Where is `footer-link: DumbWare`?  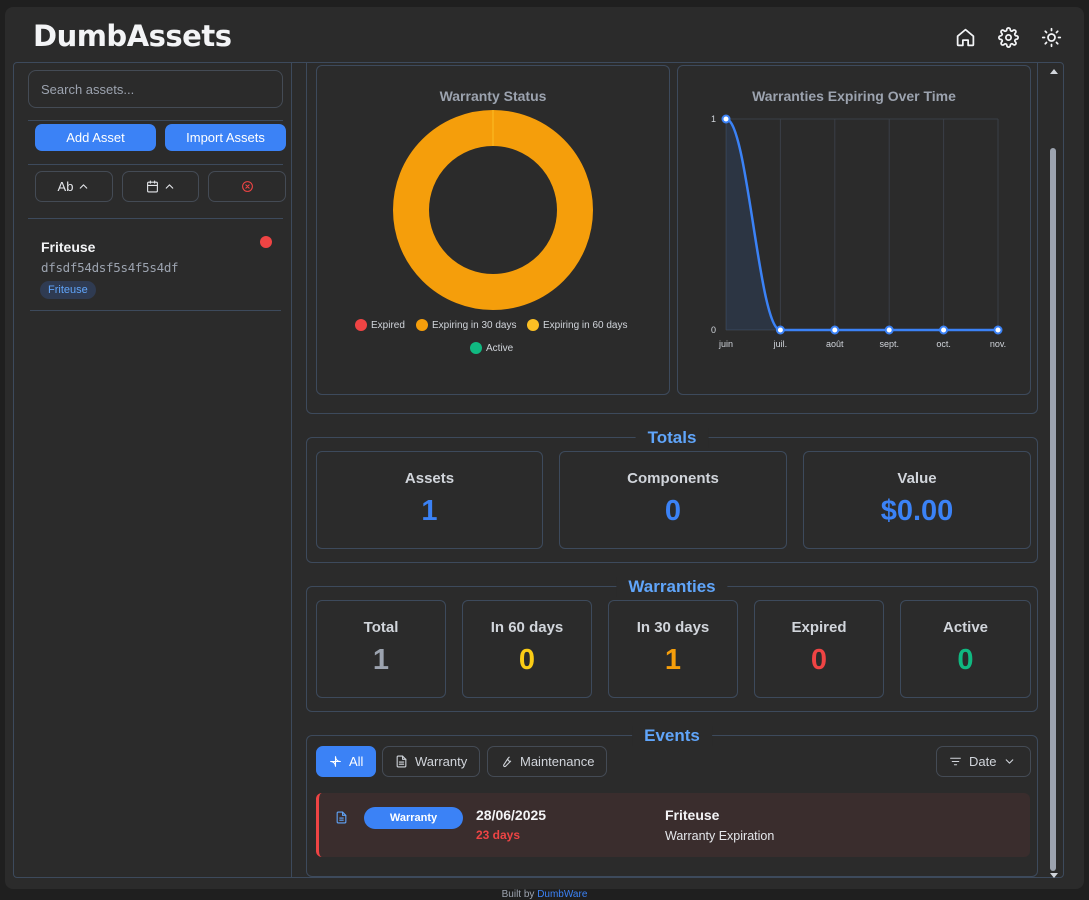 footer-link: DumbWare is located at coordinates (562, 894).